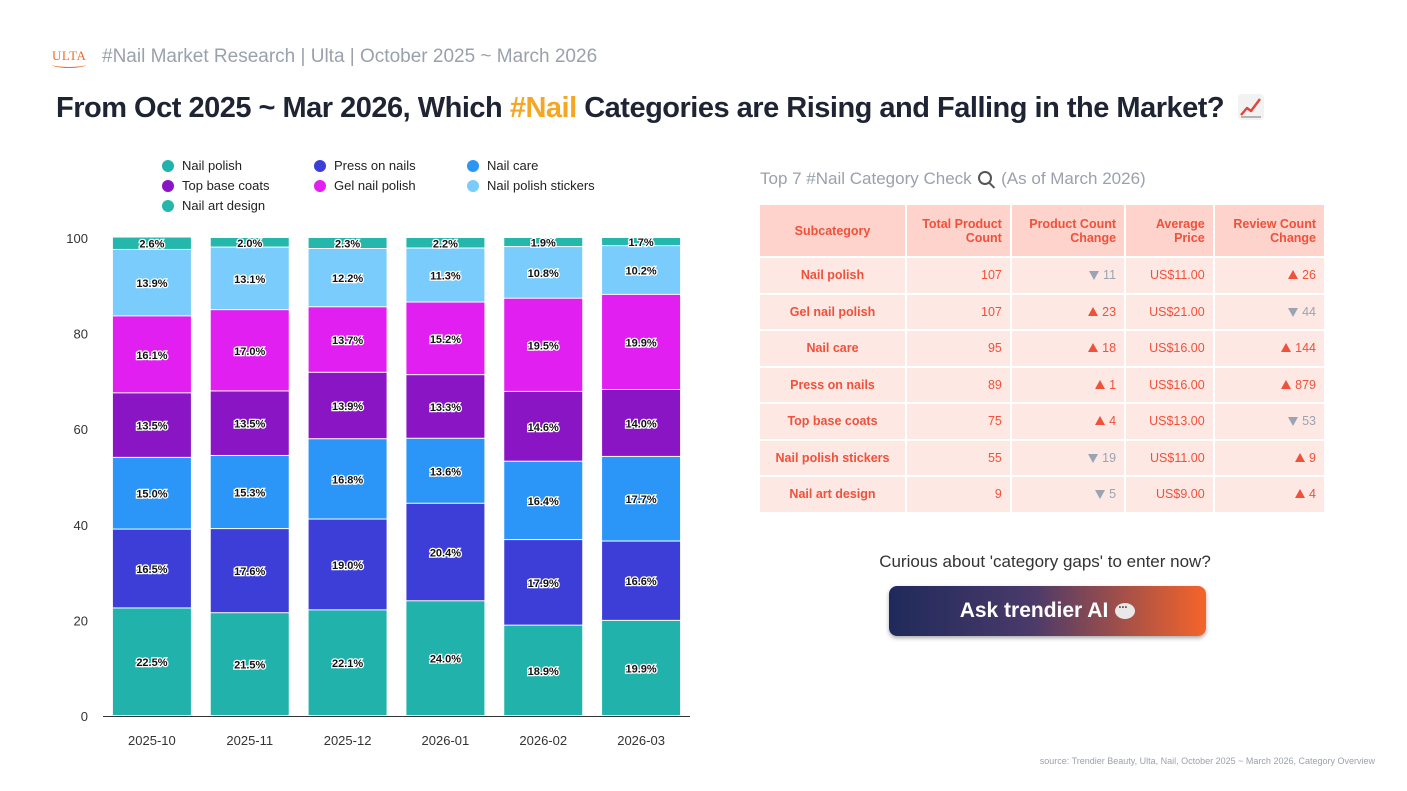 This screenshot has height=791, width=1407. Describe the element at coordinates (641, 740) in the screenshot. I see `x-tick-label: 2026-03` at that location.